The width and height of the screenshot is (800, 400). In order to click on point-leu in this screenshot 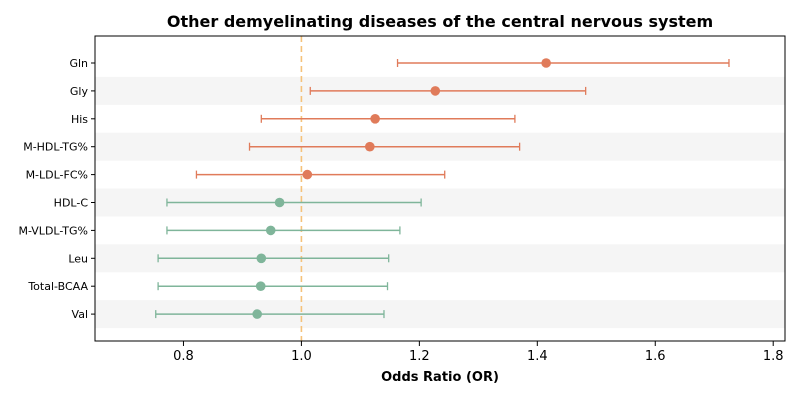, I will do `click(261, 258)`.